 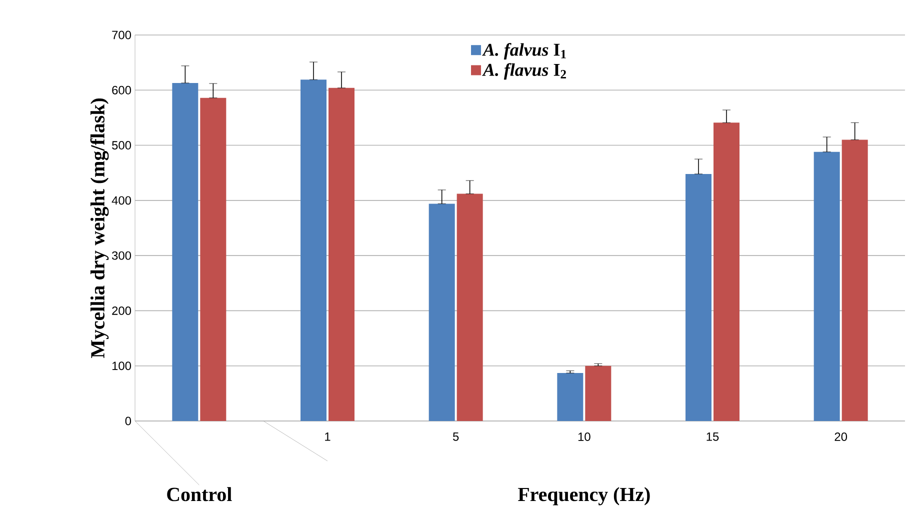 What do you see at coordinates (584, 436) in the screenshot?
I see `x-tick-label: 10` at bounding box center [584, 436].